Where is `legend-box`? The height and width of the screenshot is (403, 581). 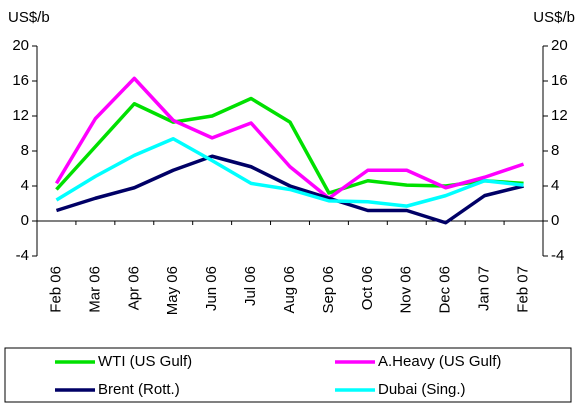 legend-box is located at coordinates (288, 375).